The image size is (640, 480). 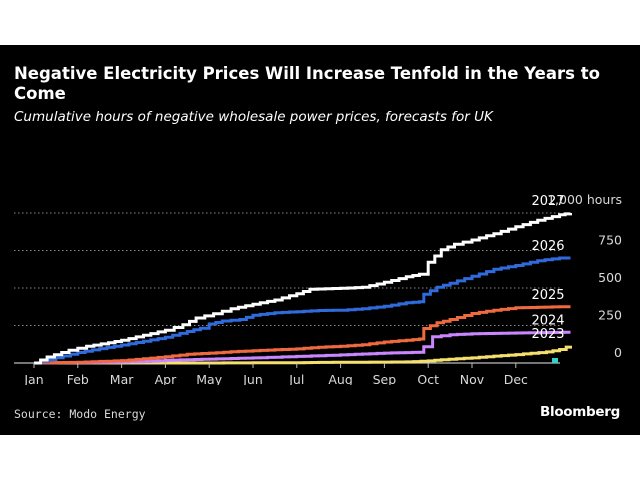 I want to click on y-tick-label: 250, so click(x=610, y=315).